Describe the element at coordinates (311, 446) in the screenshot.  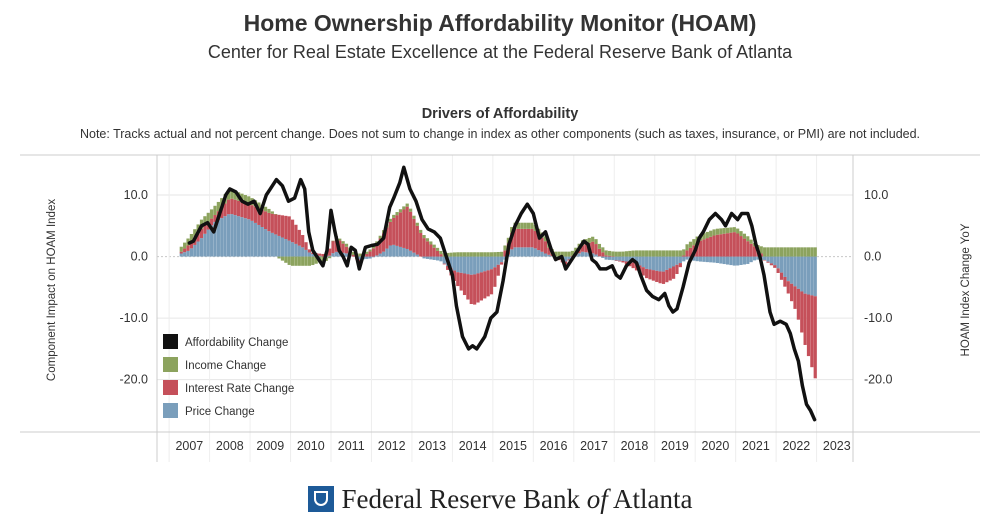
I see `x-tick-label: 2010` at that location.